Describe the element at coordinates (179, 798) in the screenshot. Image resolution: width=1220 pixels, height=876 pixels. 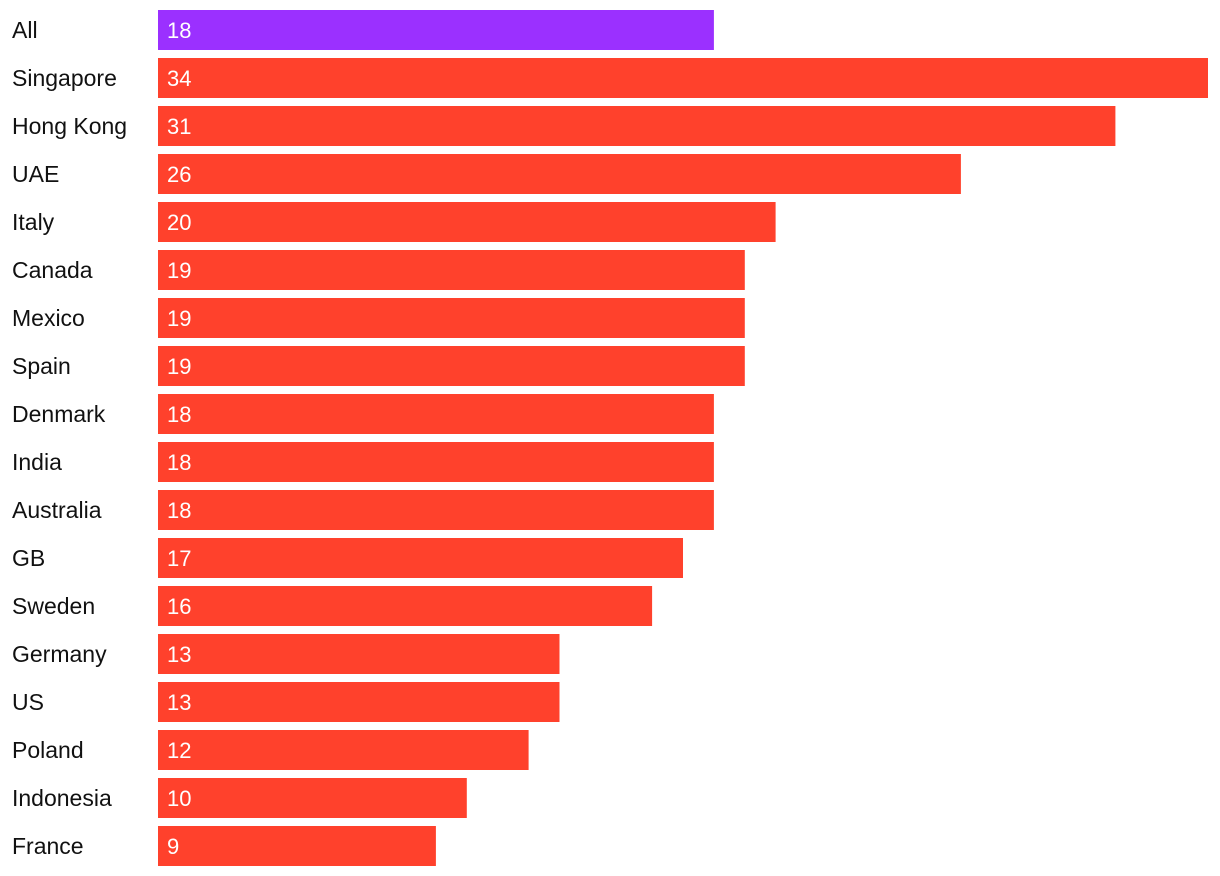
I see `value-label: 10` at that location.